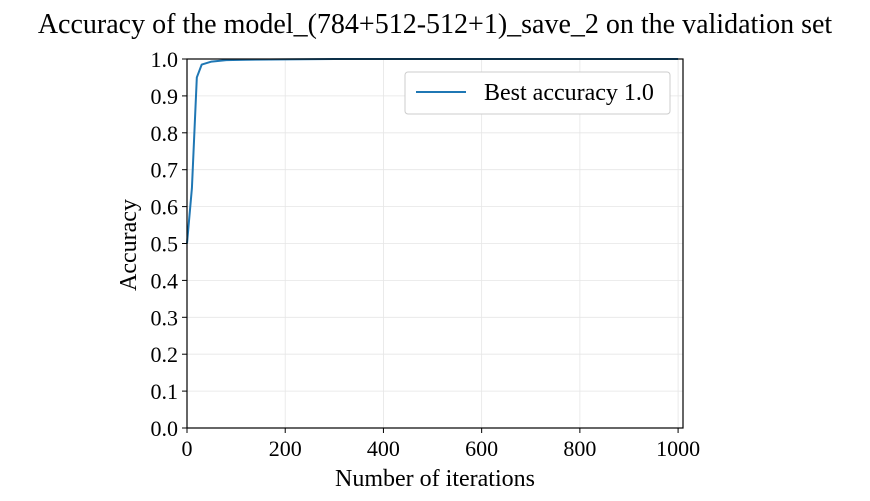 This screenshot has height=501, width=870. I want to click on y-tick-label: 0.5, so click(165, 244).